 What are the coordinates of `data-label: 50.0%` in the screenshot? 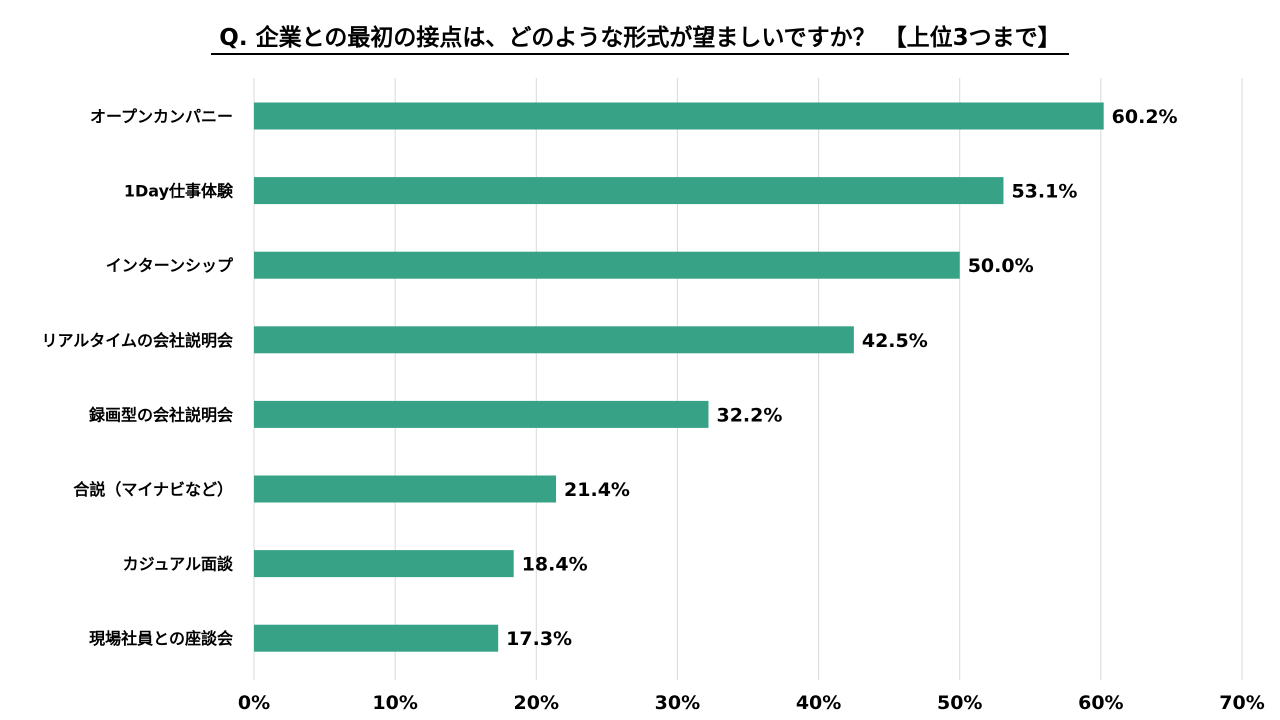 It's located at (1001, 266).